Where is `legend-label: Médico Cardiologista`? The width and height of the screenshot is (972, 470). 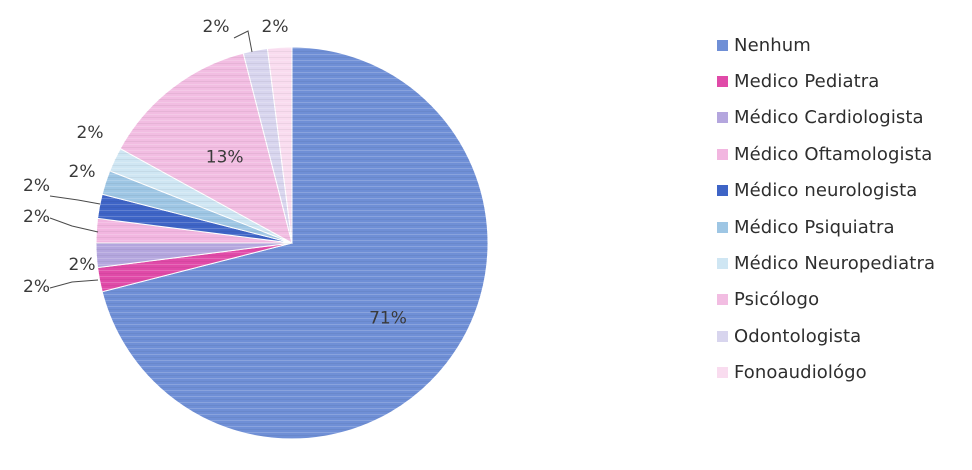 legend-label: Médico Cardiologista is located at coordinates (829, 118).